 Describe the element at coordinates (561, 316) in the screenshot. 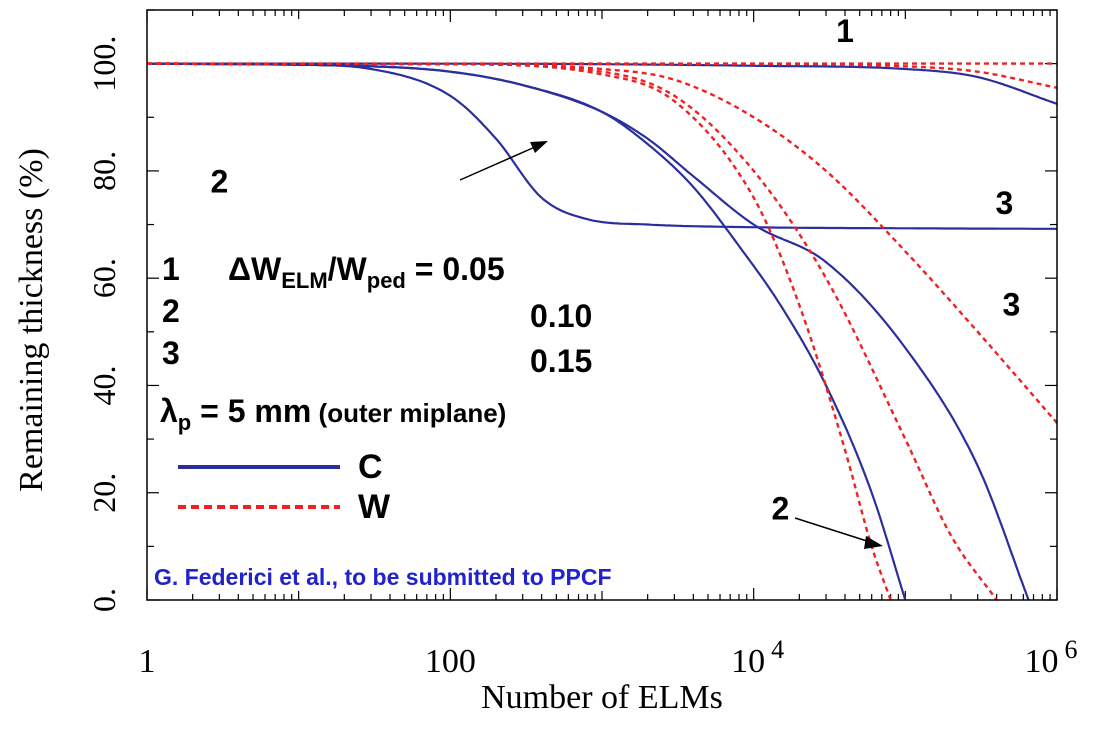

I see `legend-value-2: 0.10` at that location.